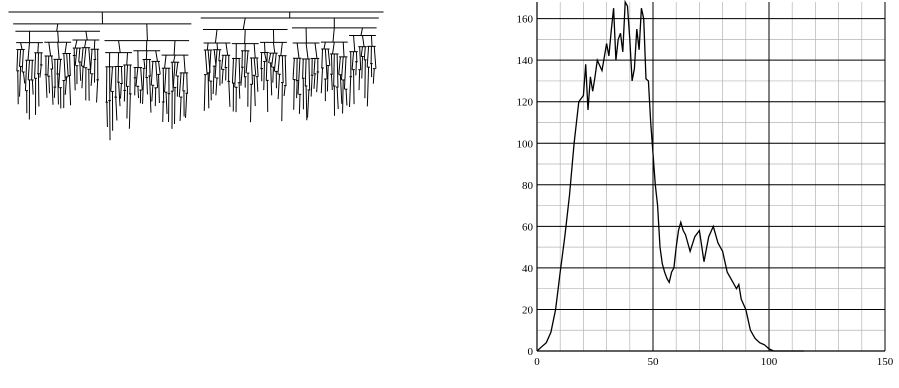  Describe the element at coordinates (528, 310) in the screenshot. I see `y-tick-label: 20` at that location.